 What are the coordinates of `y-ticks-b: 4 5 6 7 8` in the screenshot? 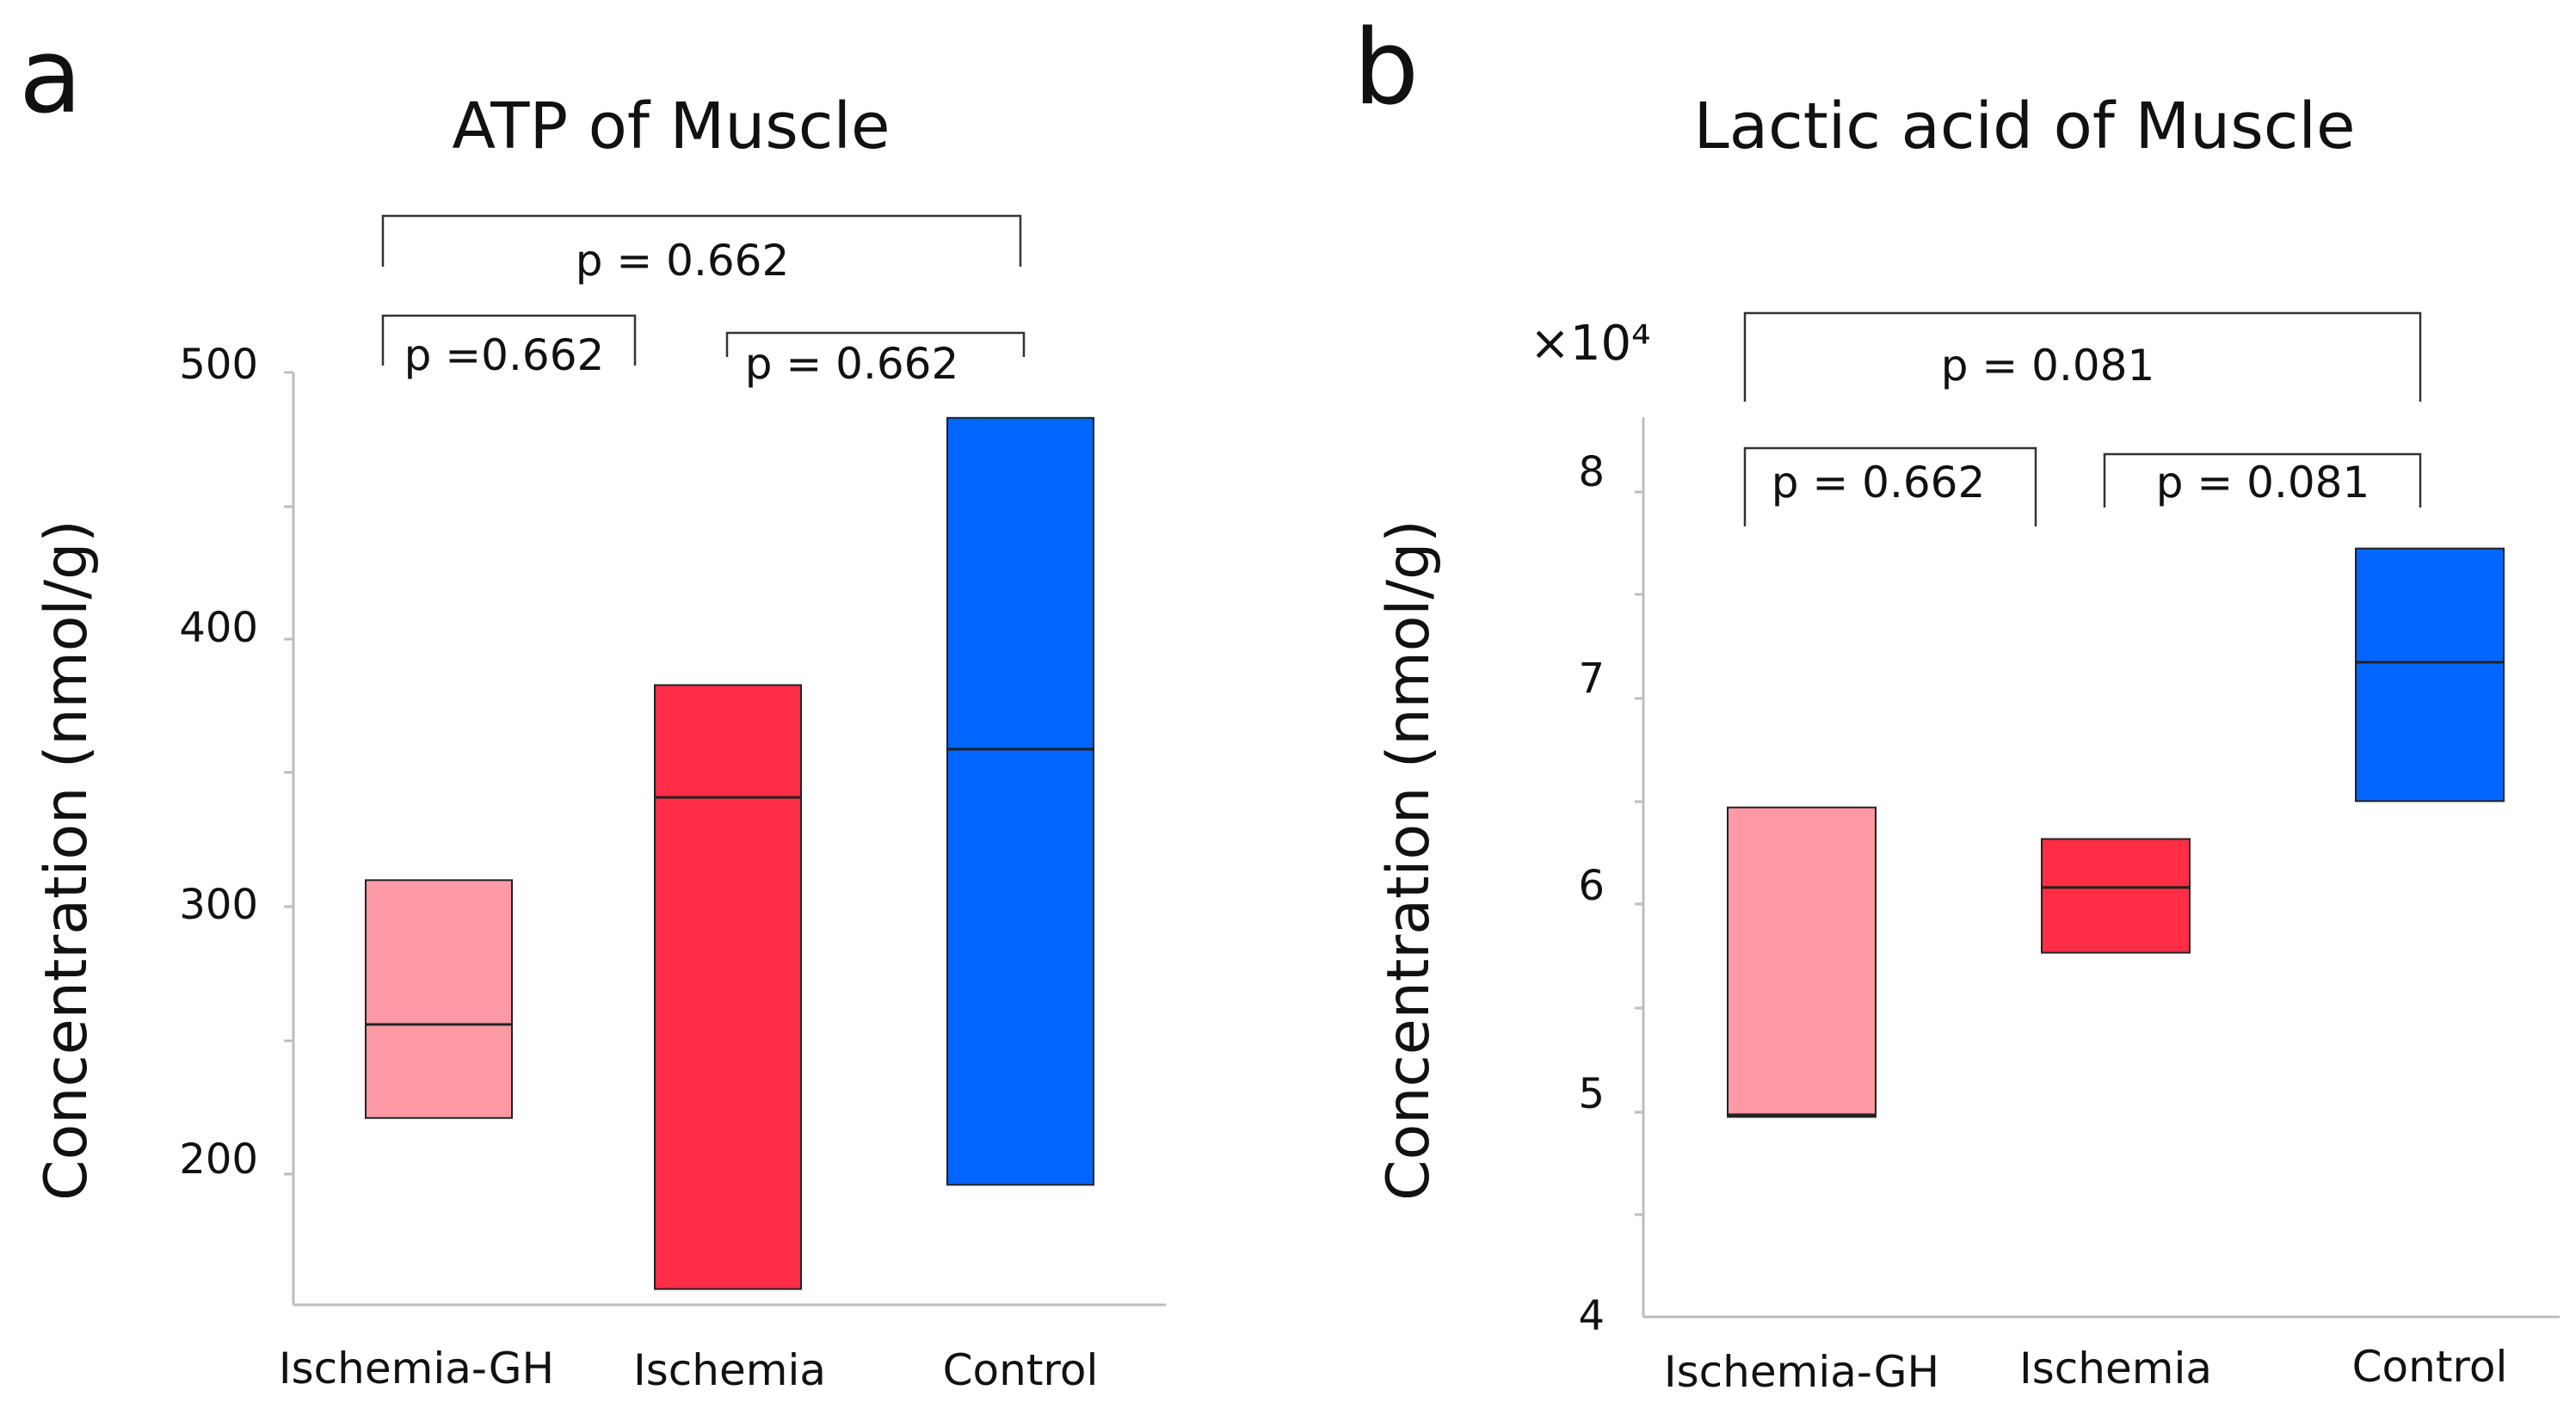 It's located at (1610, 894).